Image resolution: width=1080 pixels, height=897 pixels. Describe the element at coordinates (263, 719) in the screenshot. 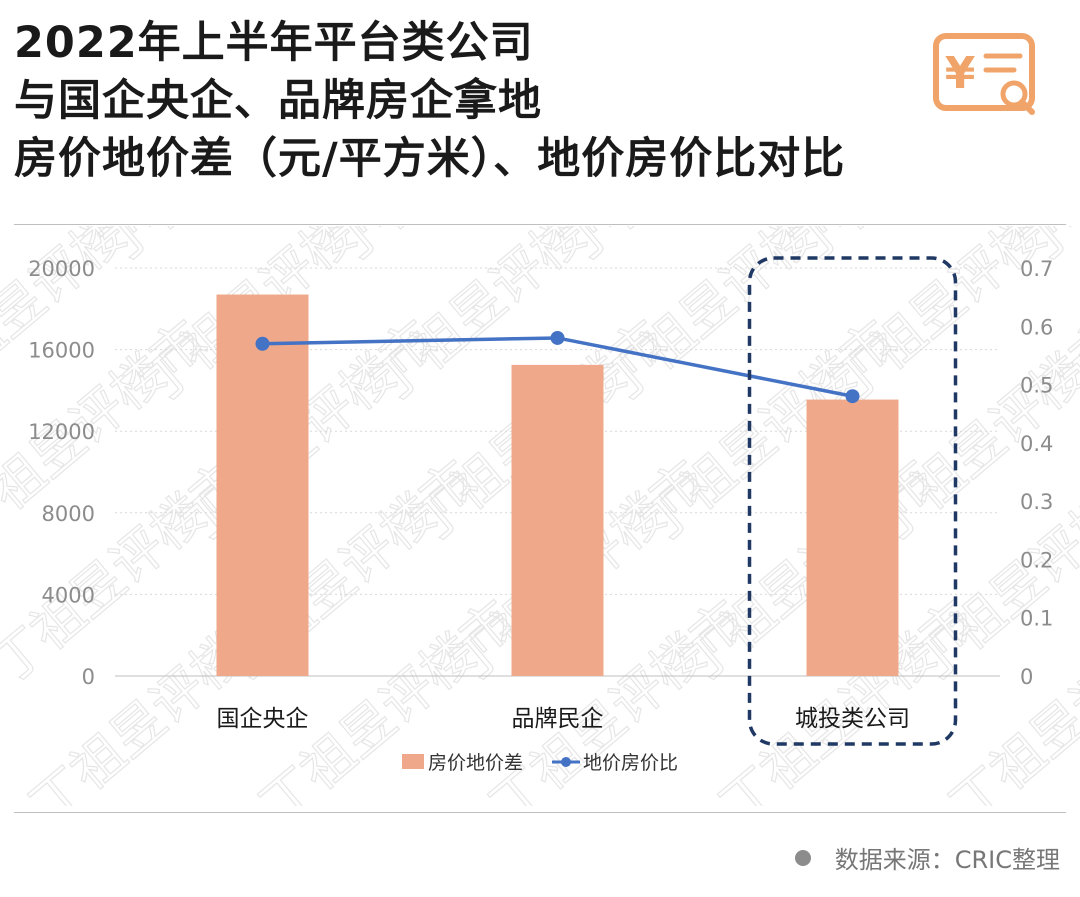

I see `x-tick-label: 国企央企` at that location.